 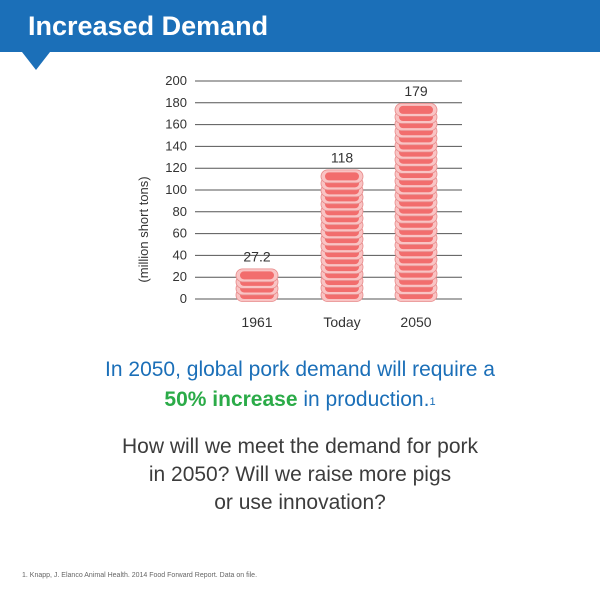 What do you see at coordinates (256, 256) in the screenshot?
I see `value-label-1961: 27.2` at bounding box center [256, 256].